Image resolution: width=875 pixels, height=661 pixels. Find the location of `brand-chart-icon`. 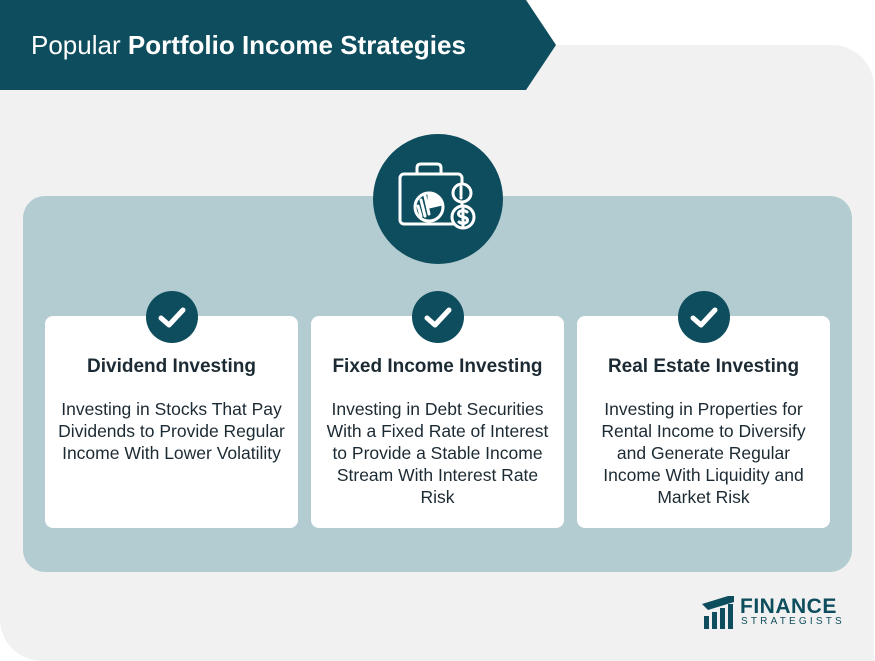

brand-chart-icon is located at coordinates (718, 612).